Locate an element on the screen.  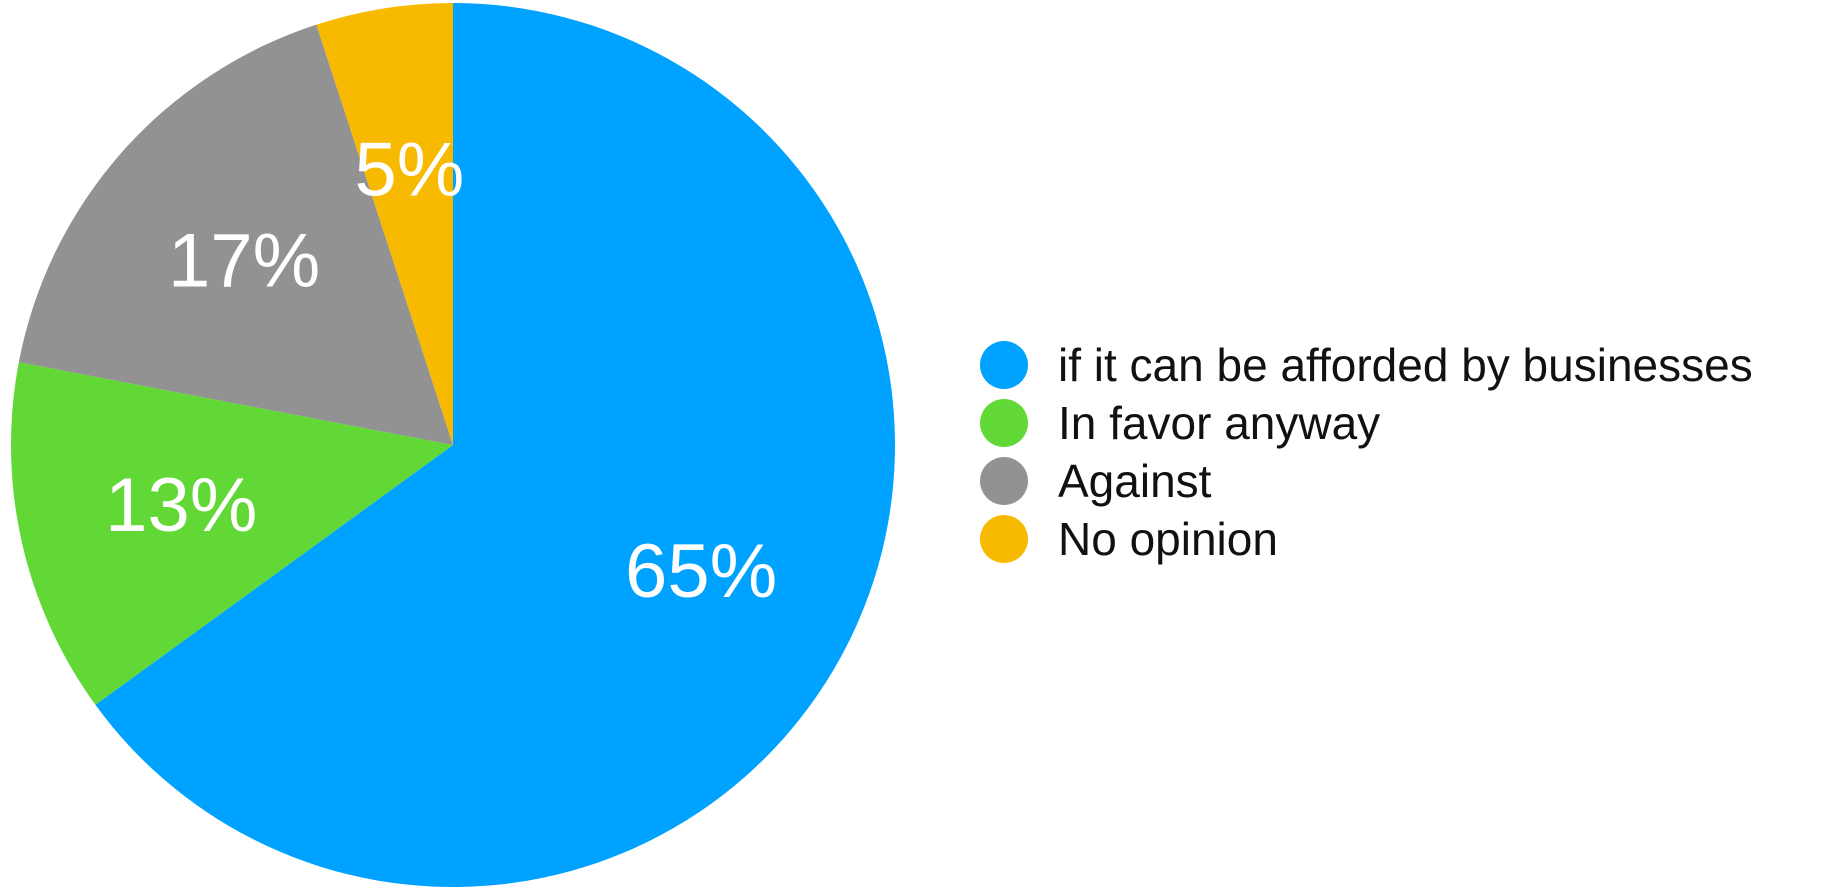
legend-label: In favor anyway is located at coordinates (1219, 423).